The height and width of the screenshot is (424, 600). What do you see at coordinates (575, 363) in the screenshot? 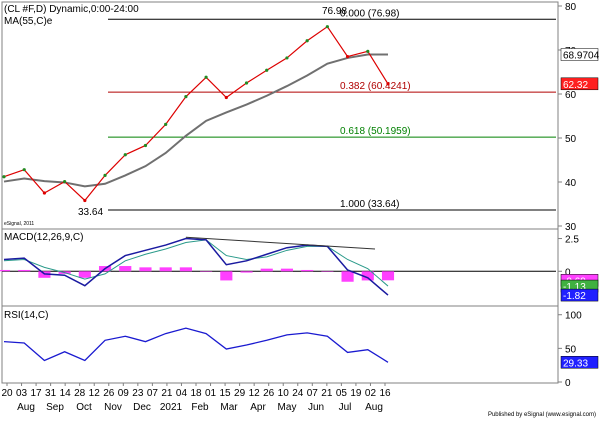
I see `value-tag-rsi-text: 29.33` at bounding box center [575, 363].